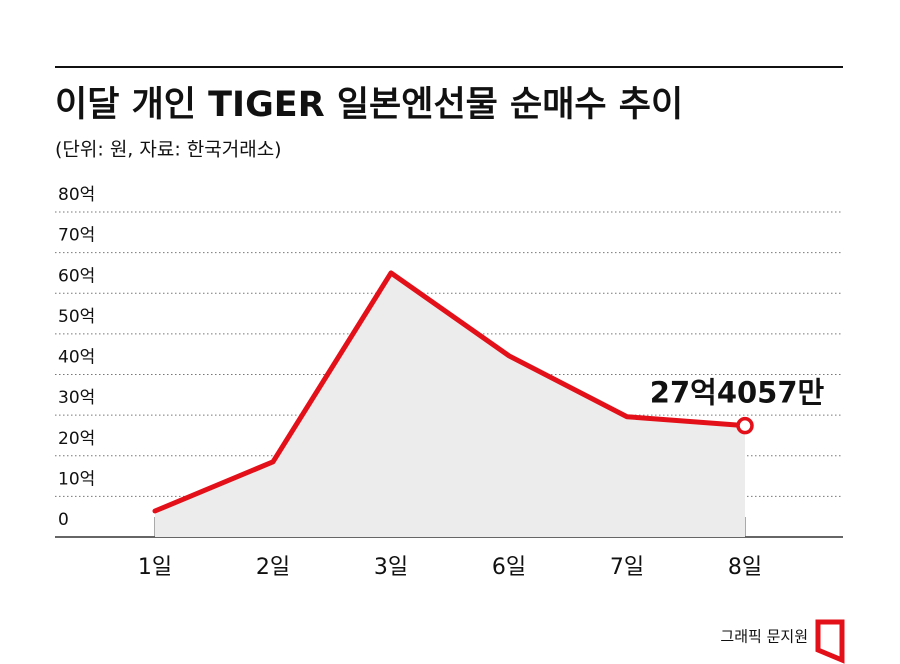 This screenshot has height=664, width=900. I want to click on y-tick-label: 40억, so click(76, 358).